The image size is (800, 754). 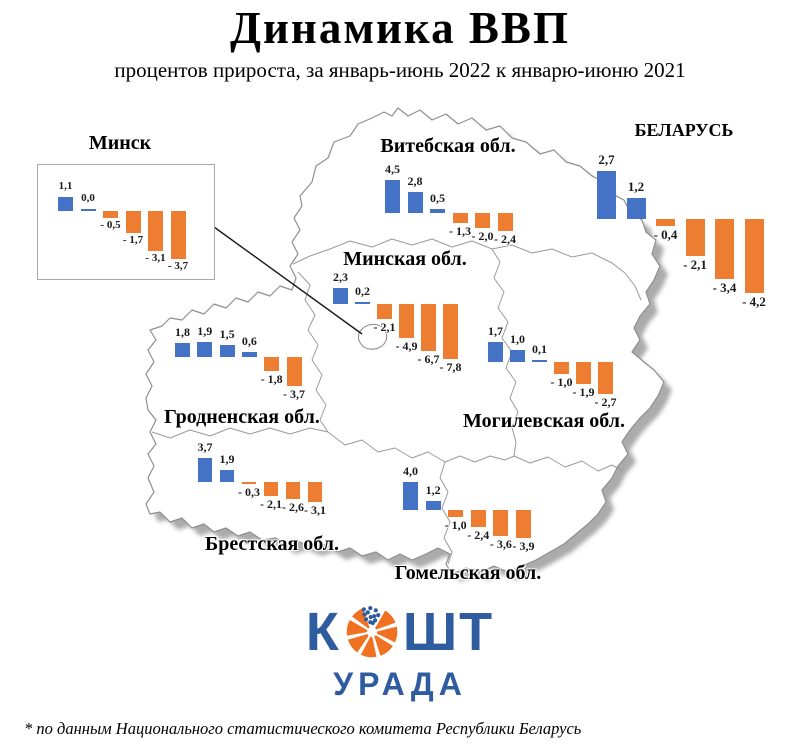 I want to click on orange-slice-icon, so click(x=372, y=632).